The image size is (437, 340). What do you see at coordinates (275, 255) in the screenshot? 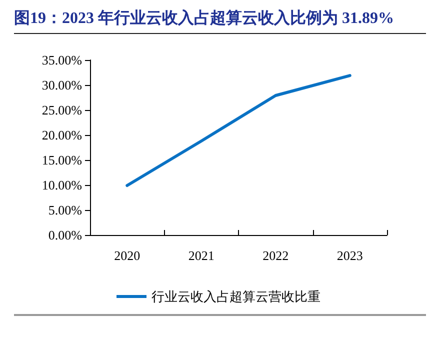
I see `x-tick-label: 2022` at bounding box center [275, 255].